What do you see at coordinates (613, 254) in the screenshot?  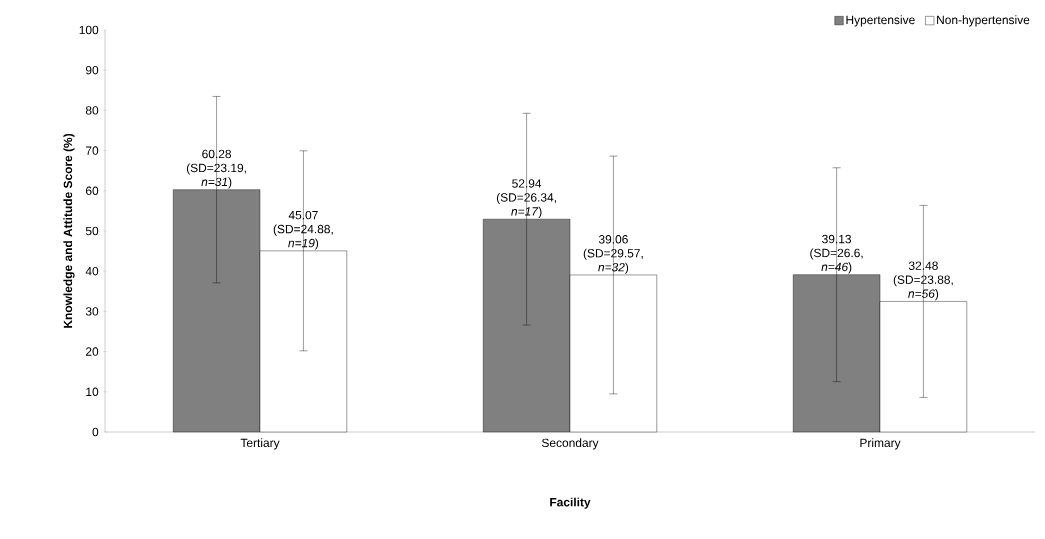 I see `data-label: 39.06 (SD=29.57, n=32)` at bounding box center [613, 254].